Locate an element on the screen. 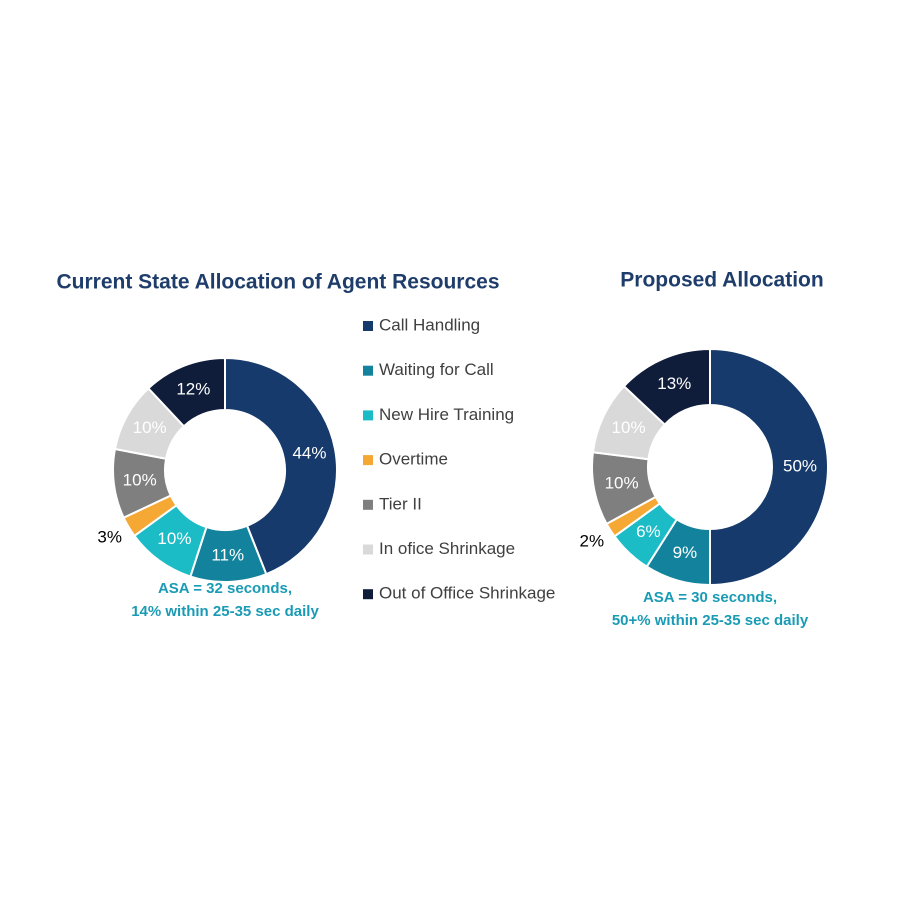 The height and width of the screenshot is (905, 900). slice-label: 50% is located at coordinates (800, 465).